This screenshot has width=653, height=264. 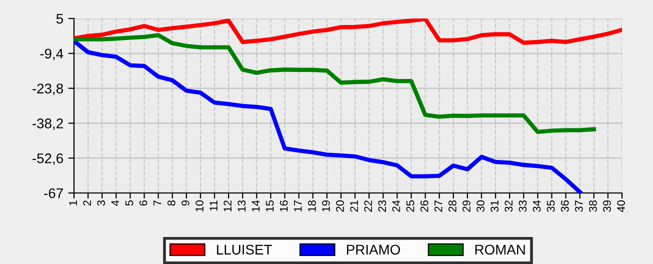 What do you see at coordinates (129, 203) in the screenshot?
I see `x-tick-label: 5` at bounding box center [129, 203].